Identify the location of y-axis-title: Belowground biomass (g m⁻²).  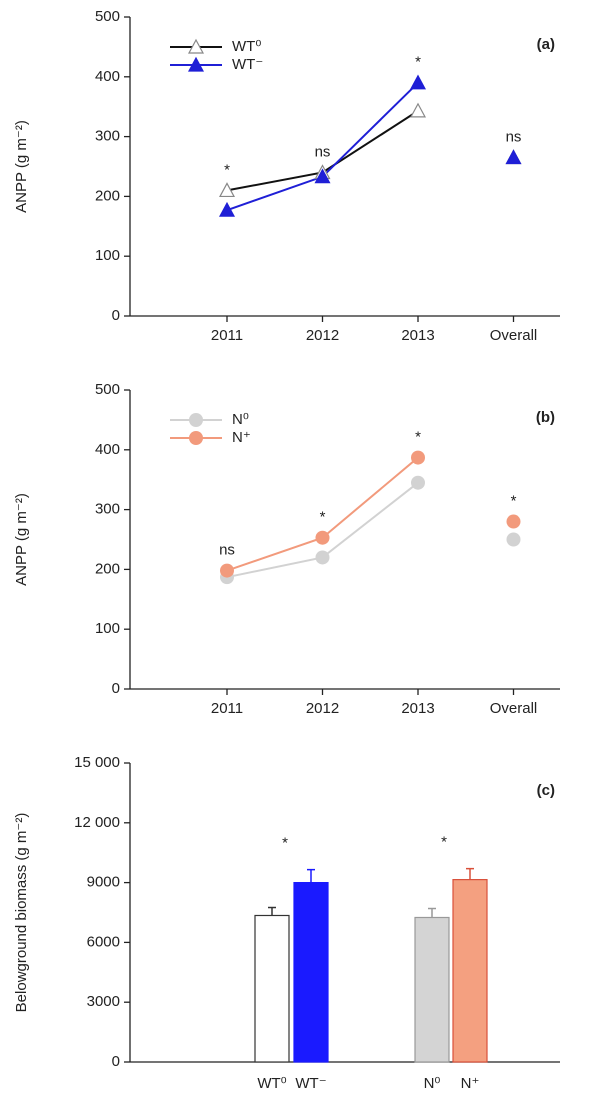
(21, 913).